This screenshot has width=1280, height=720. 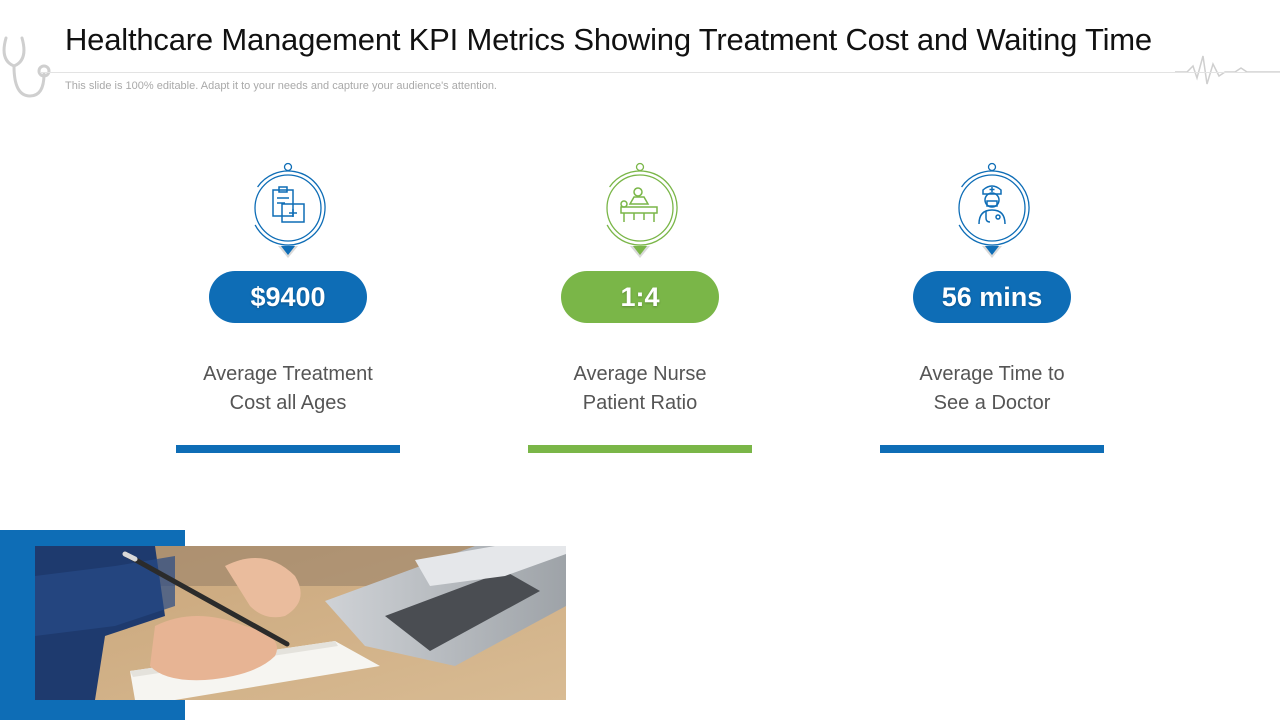 What do you see at coordinates (640, 403) in the screenshot?
I see `kpi-label-line: Patient Ratio` at bounding box center [640, 403].